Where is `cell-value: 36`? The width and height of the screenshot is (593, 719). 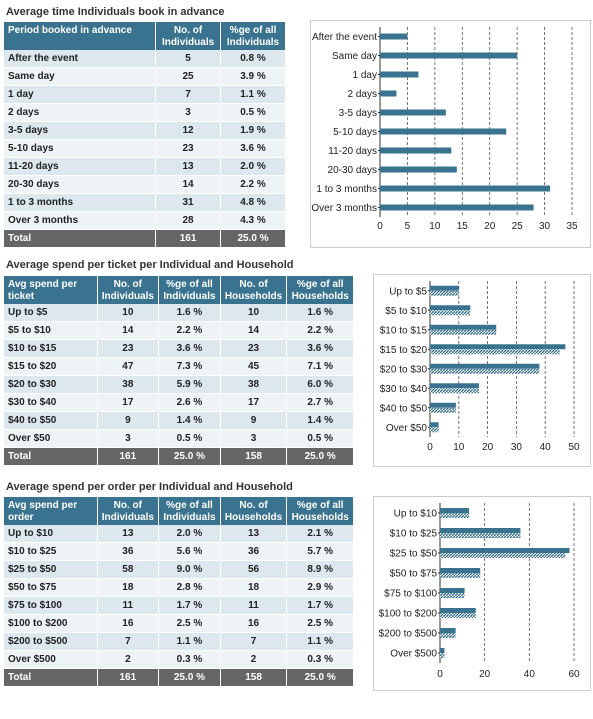 cell-value: 36 is located at coordinates (254, 552).